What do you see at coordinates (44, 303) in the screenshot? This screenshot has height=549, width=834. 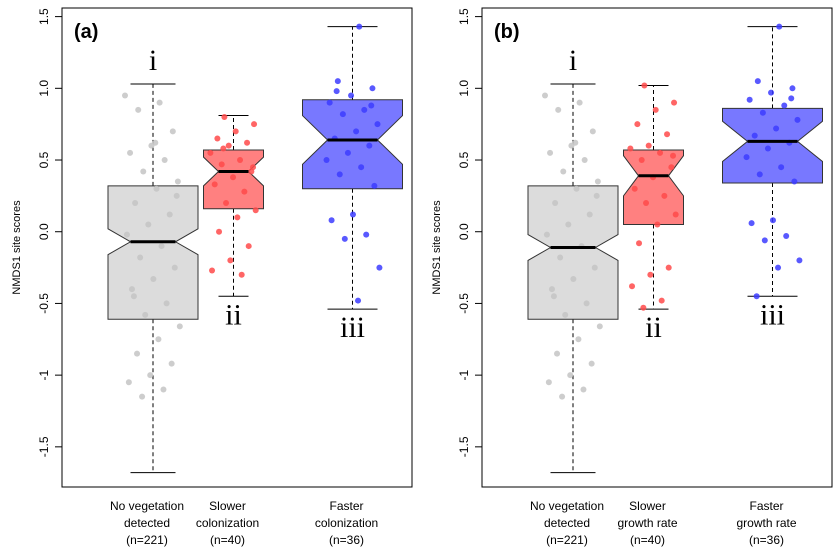 I see `y-tick-label: -0.5` at bounding box center [44, 303].